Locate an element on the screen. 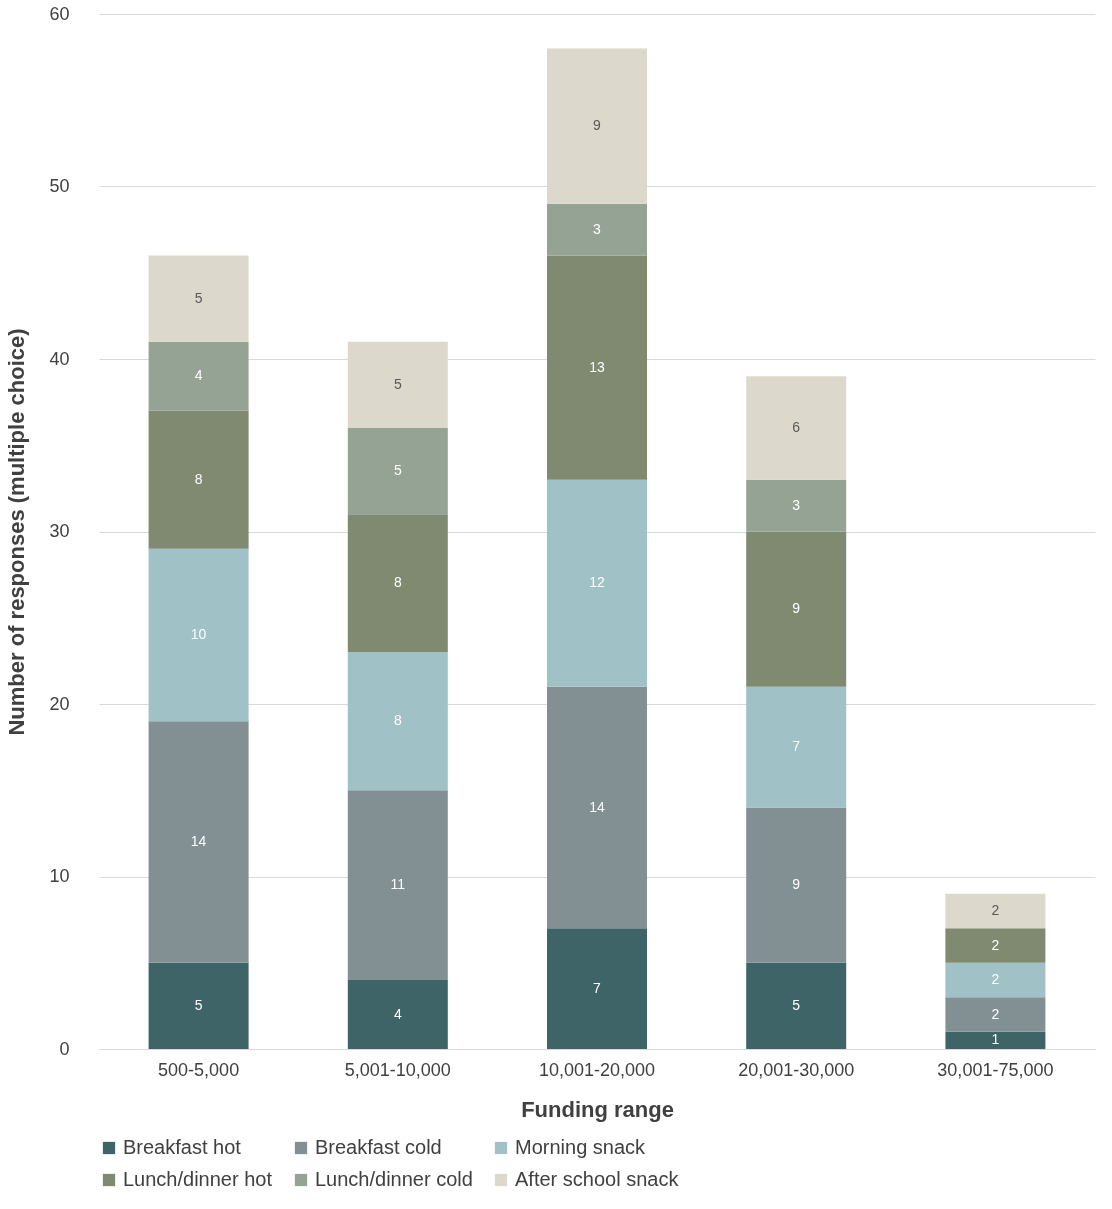 The width and height of the screenshot is (1112, 1209). legend-label: After school snack is located at coordinates (597, 1179).